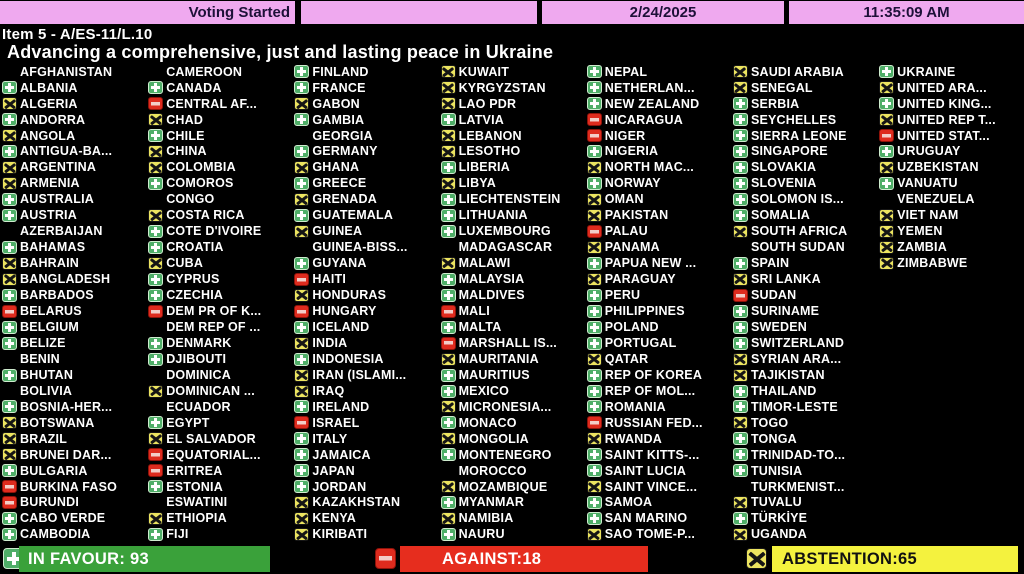 This screenshot has height=574, width=1024. I want to click on country-row: EL SALVADOR, so click(219, 439).